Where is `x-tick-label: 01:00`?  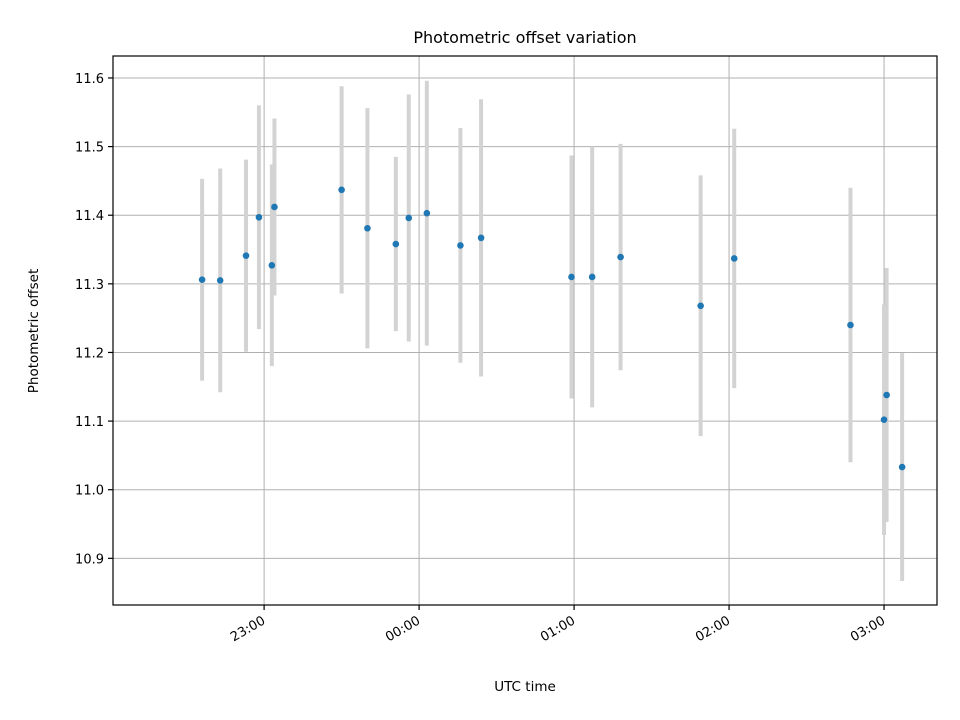
x-tick-label: 01:00 is located at coordinates (558, 629).